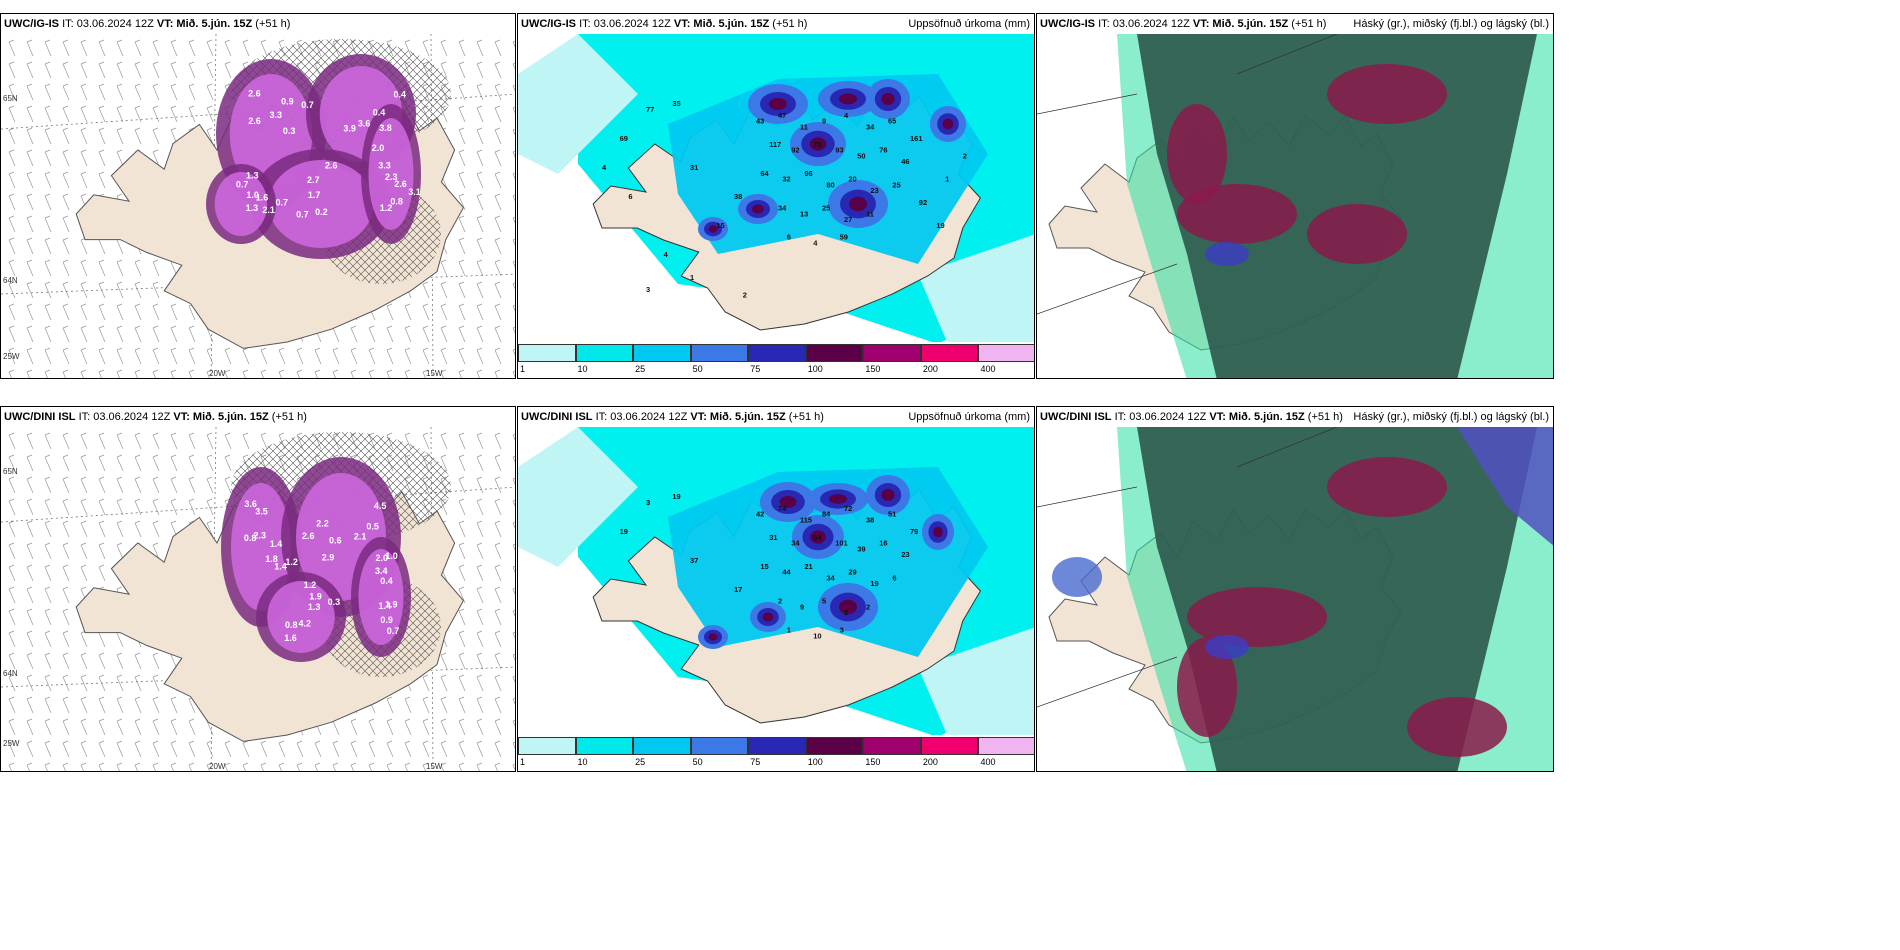 The height and width of the screenshot is (950, 1900). Describe the element at coordinates (40, 417) in the screenshot. I see `model-name: UWC/DINI ISL` at that location.